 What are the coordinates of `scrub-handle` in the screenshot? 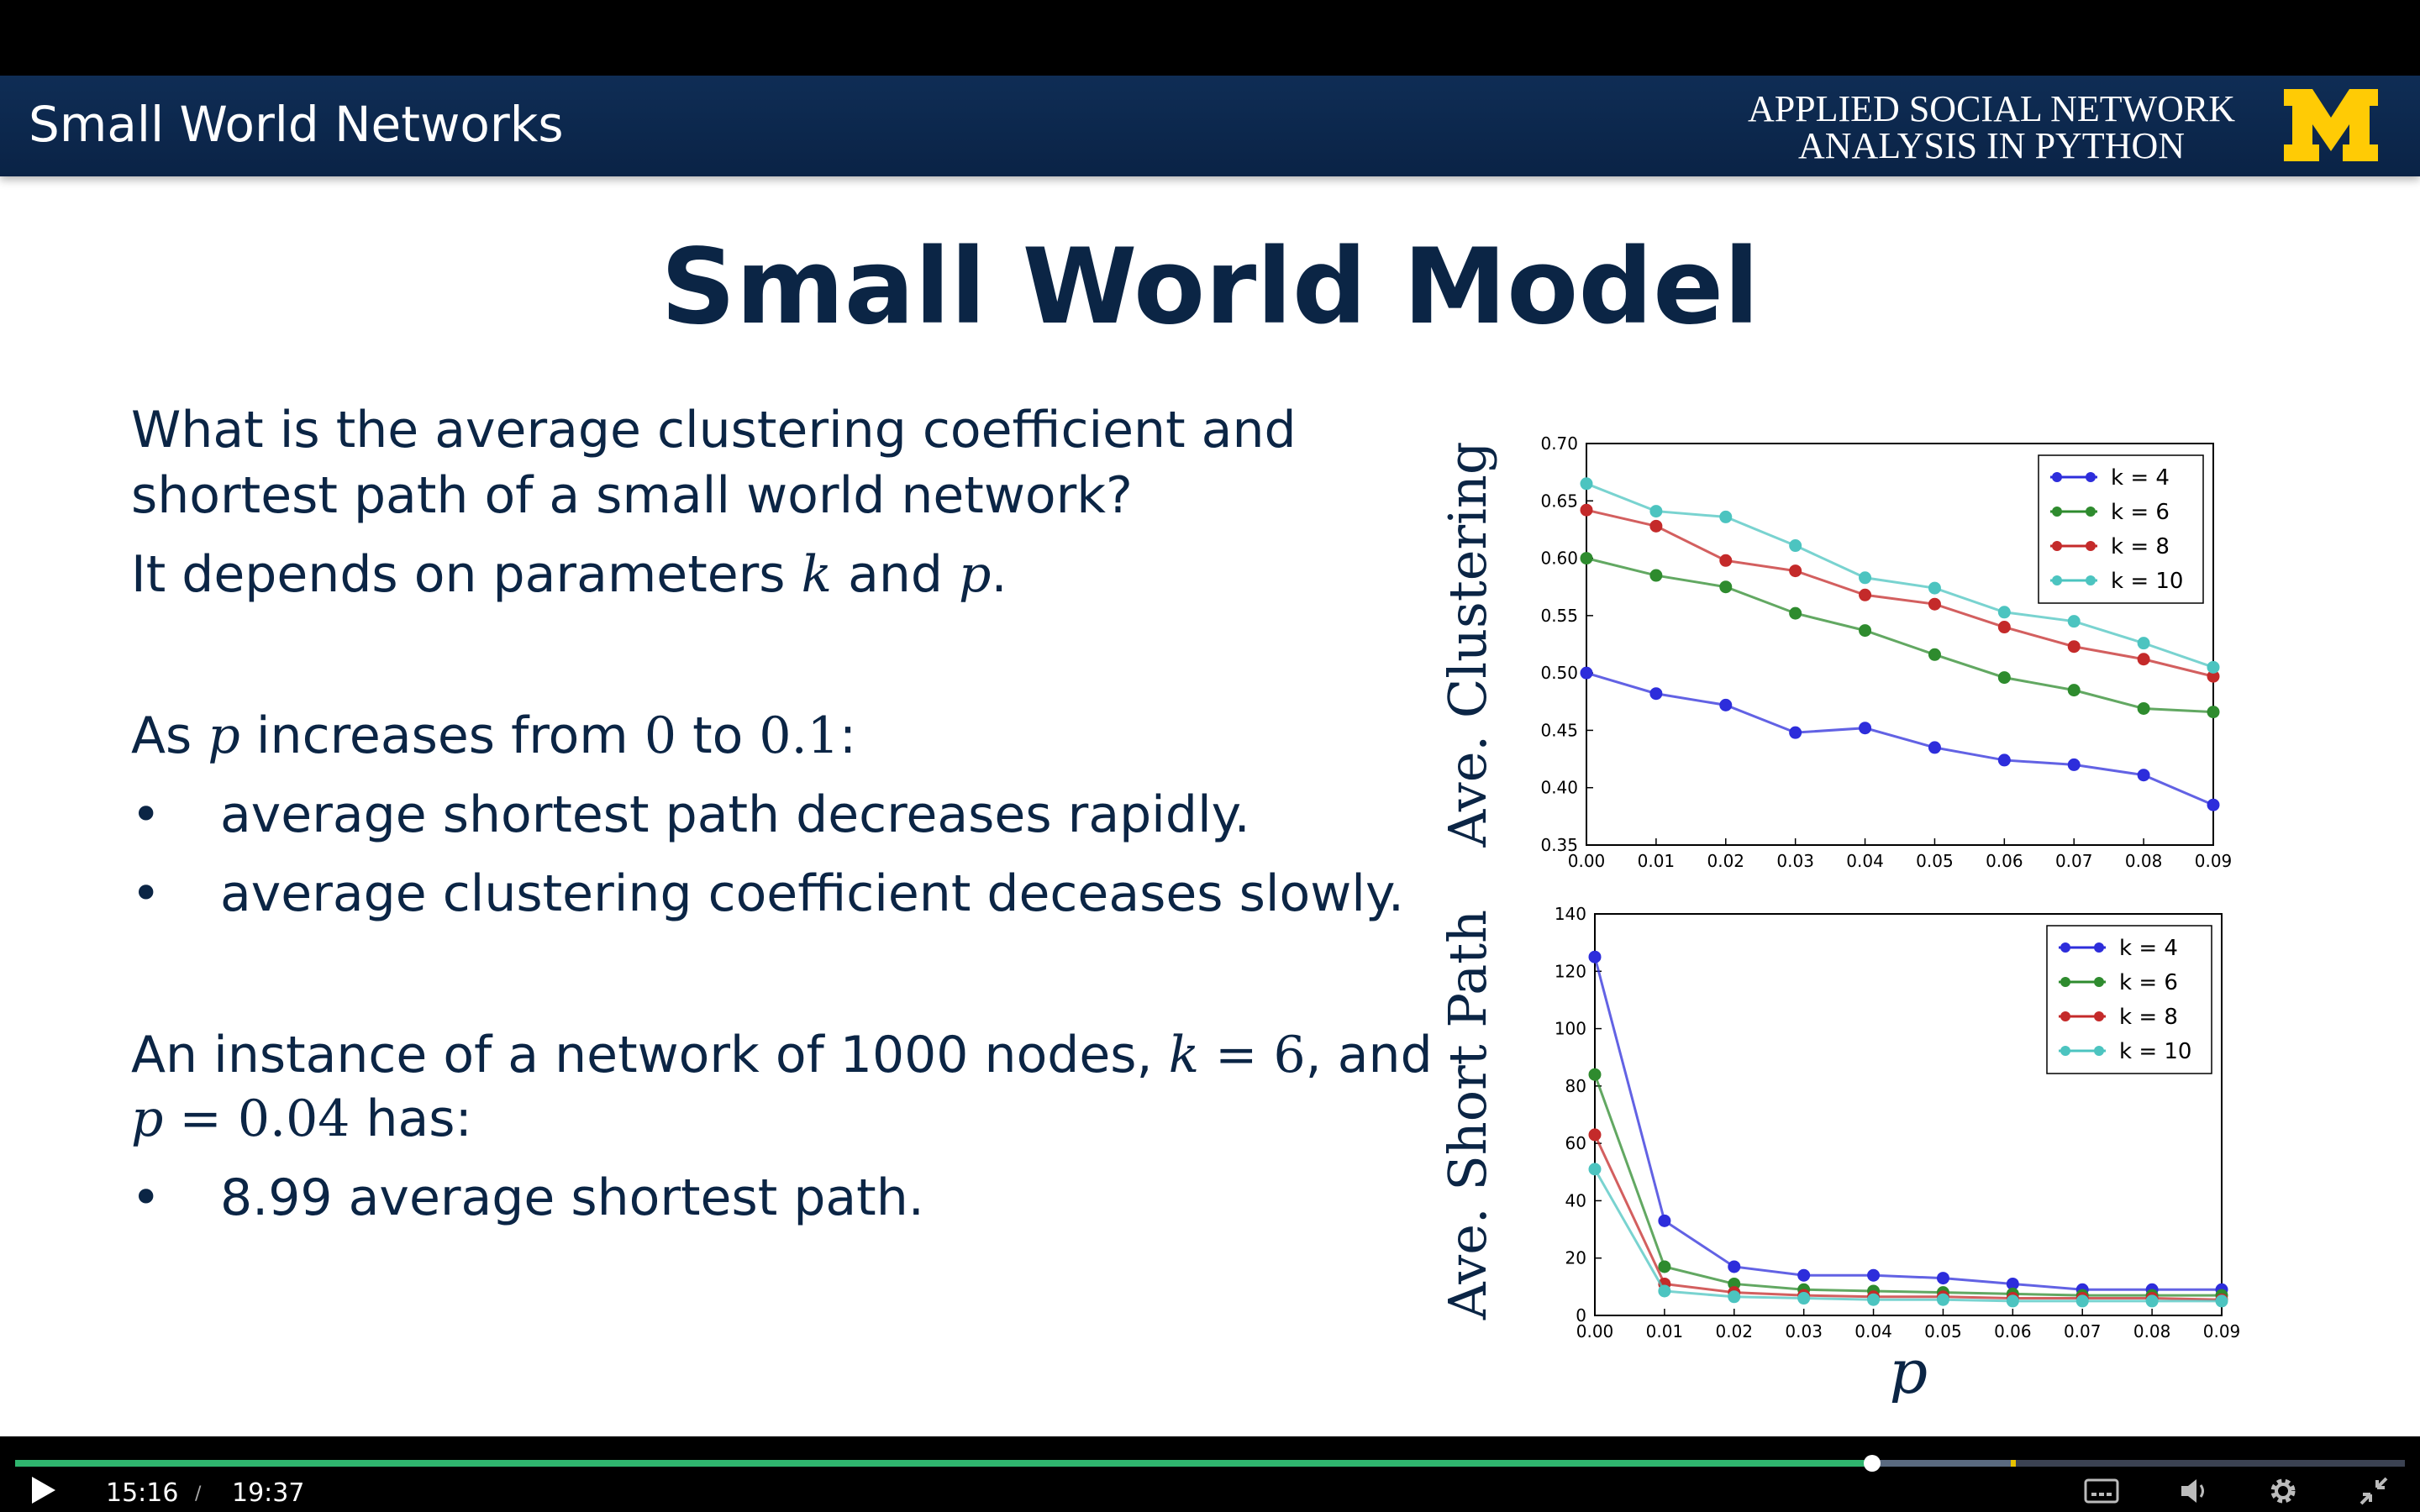 It's located at (1872, 1463).